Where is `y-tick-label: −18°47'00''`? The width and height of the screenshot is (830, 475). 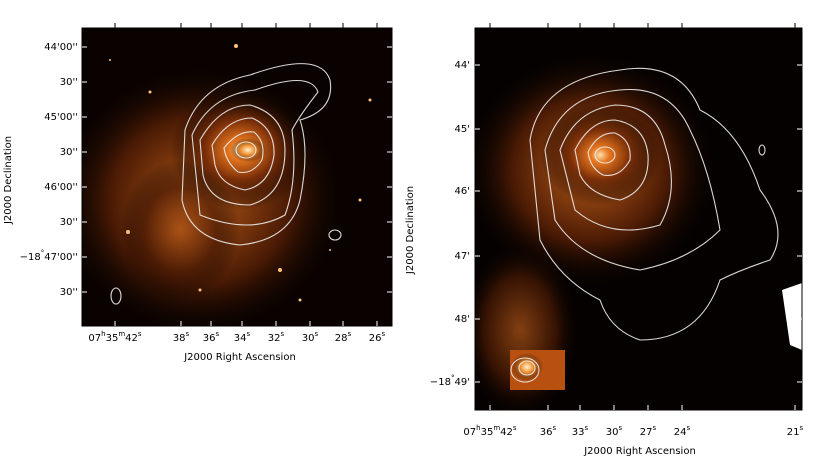 y-tick-label: −18°47'00'' is located at coordinates (49, 256).